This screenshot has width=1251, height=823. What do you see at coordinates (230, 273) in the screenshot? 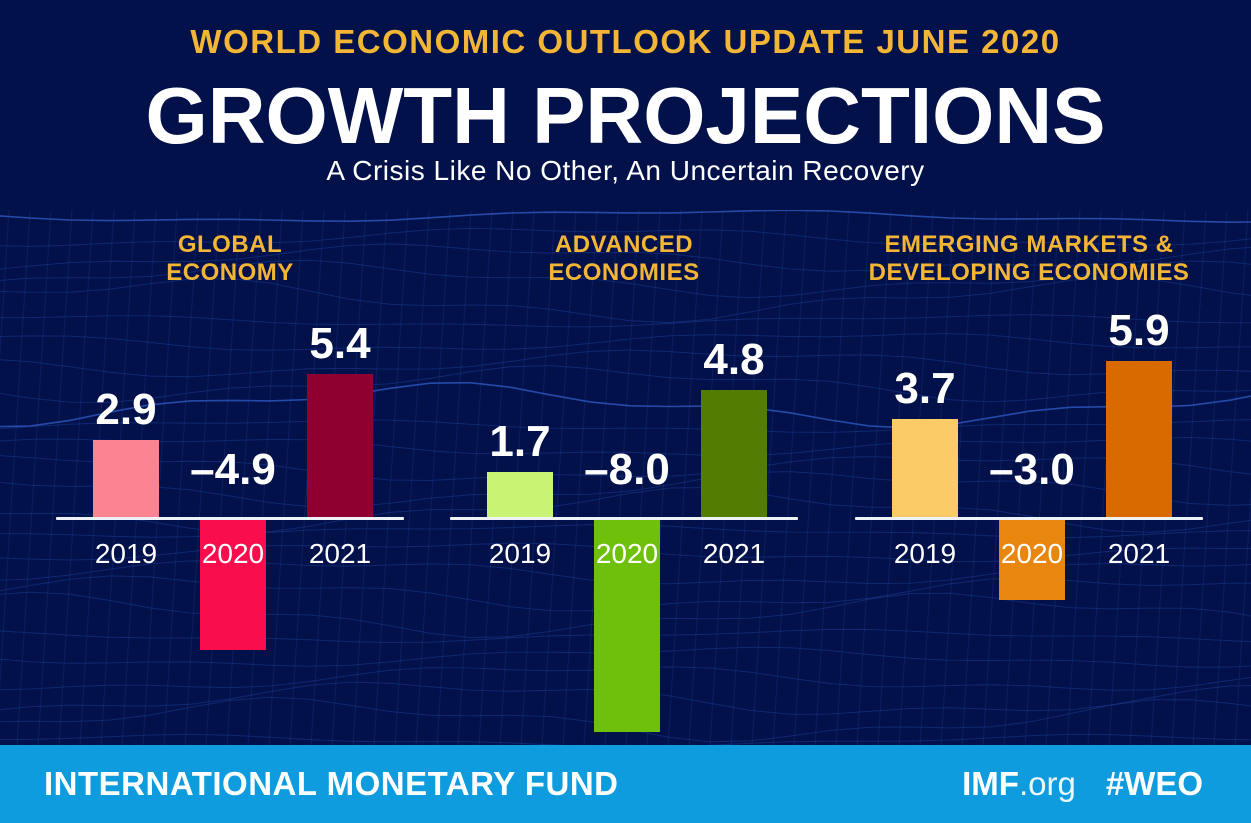
I see `group-title-line: ECONOMY` at bounding box center [230, 273].